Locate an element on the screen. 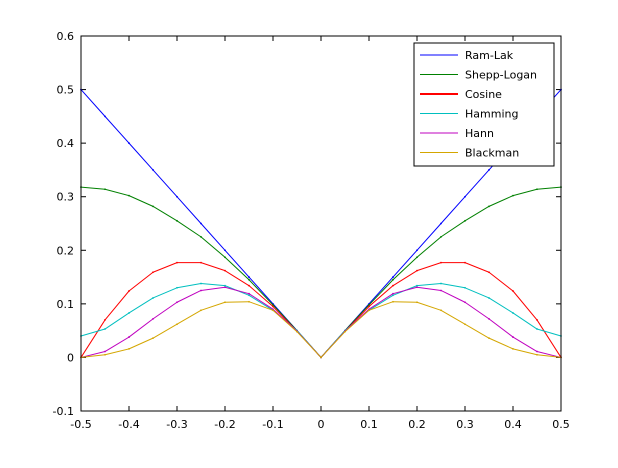  legend-item: Cosine is located at coordinates (461, 94).